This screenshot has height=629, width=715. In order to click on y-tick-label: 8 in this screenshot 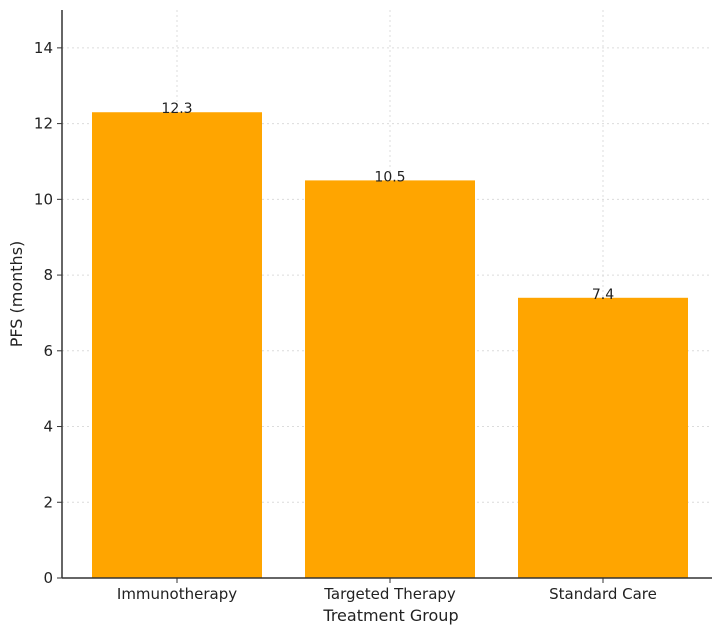, I will do `click(48, 275)`.